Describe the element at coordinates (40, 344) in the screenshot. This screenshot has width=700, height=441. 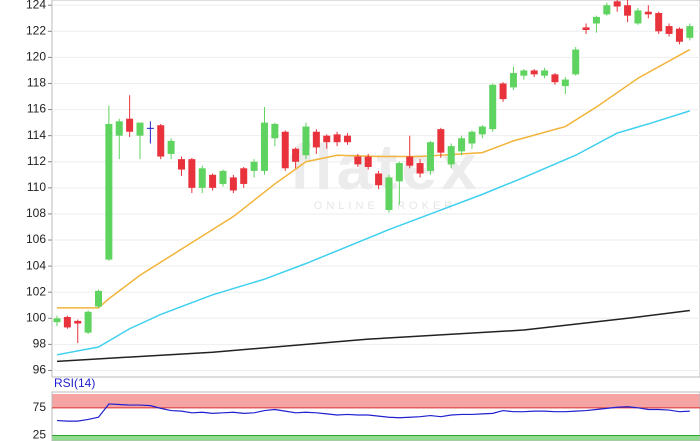
I see `y-tick-label: 98` at that location.